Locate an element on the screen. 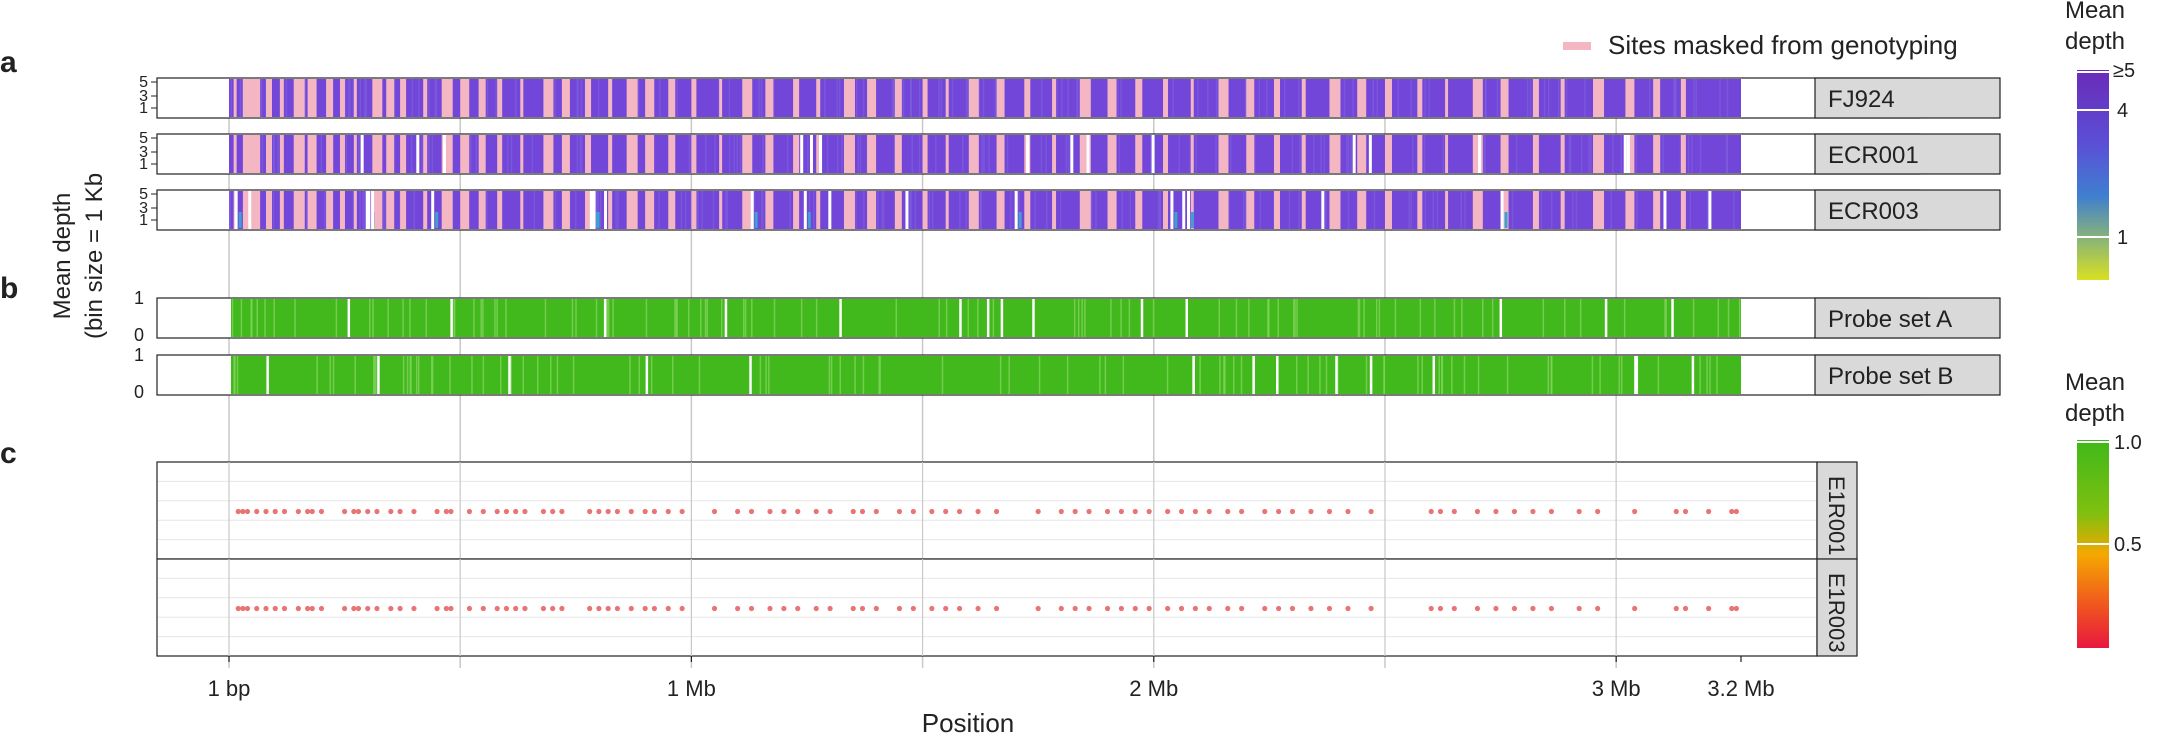  low-depth-mark is located at coordinates (597, 220).